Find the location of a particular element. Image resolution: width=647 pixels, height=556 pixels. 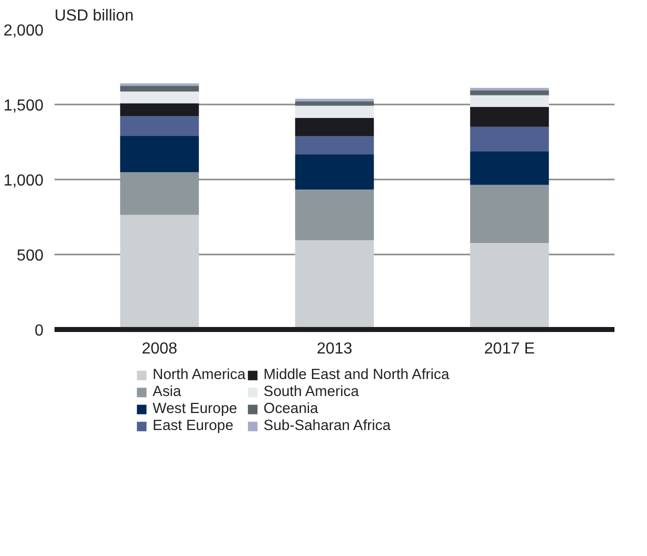

x-tick-label: 2008 is located at coordinates (160, 349).